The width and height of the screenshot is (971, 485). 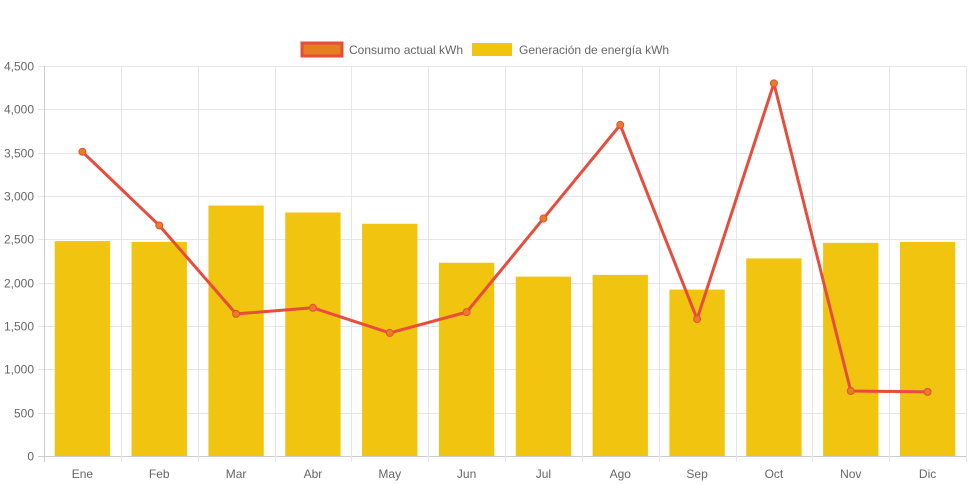 What do you see at coordinates (19, 284) in the screenshot?
I see `y-tick-label: 2,000` at bounding box center [19, 284].